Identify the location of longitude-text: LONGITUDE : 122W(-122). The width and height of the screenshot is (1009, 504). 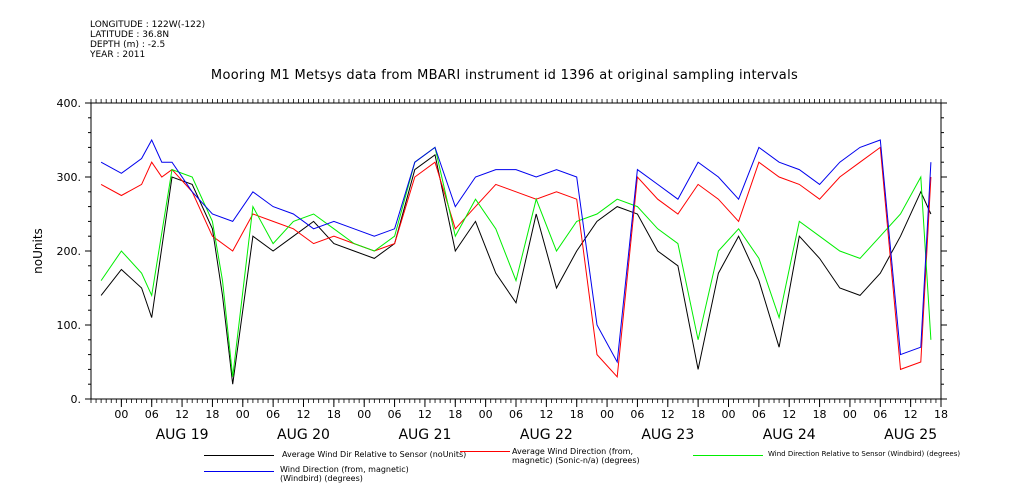
(148, 25).